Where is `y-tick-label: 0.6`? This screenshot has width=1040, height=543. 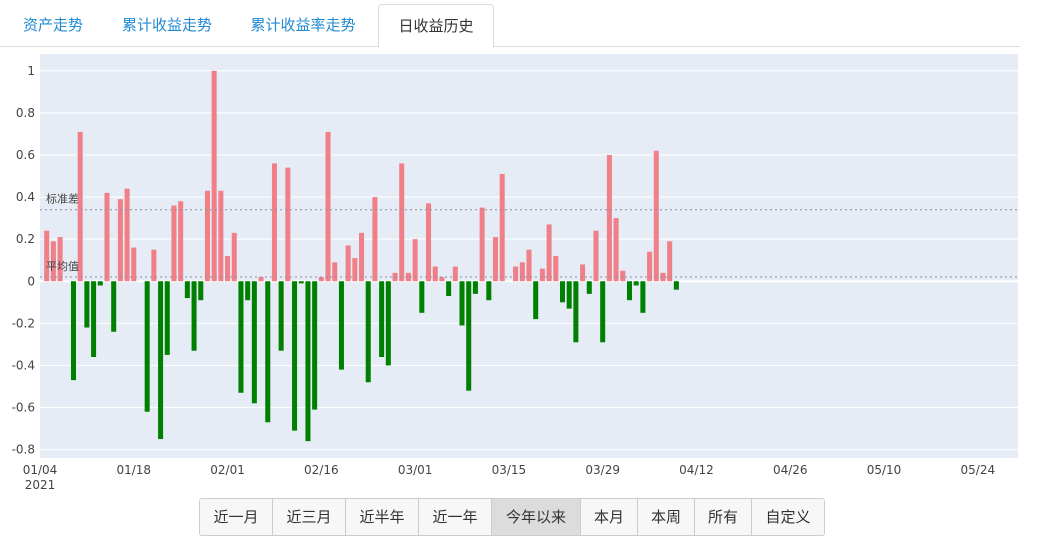
y-tick-label: 0.6 is located at coordinates (25, 155).